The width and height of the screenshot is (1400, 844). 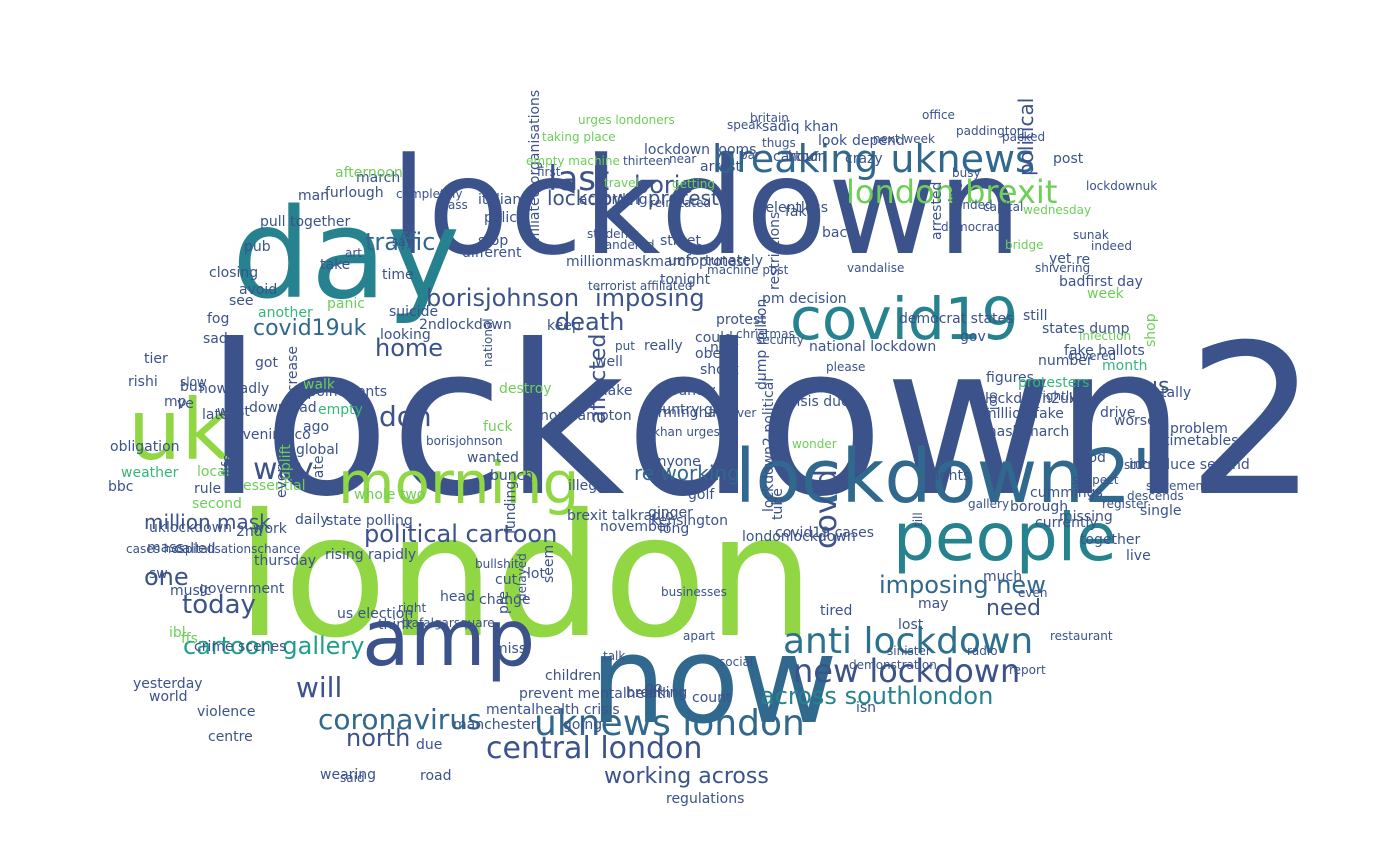 What do you see at coordinates (620, 516) in the screenshot?
I see `word-brexit-talkradio: brexit talkradio` at bounding box center [620, 516].